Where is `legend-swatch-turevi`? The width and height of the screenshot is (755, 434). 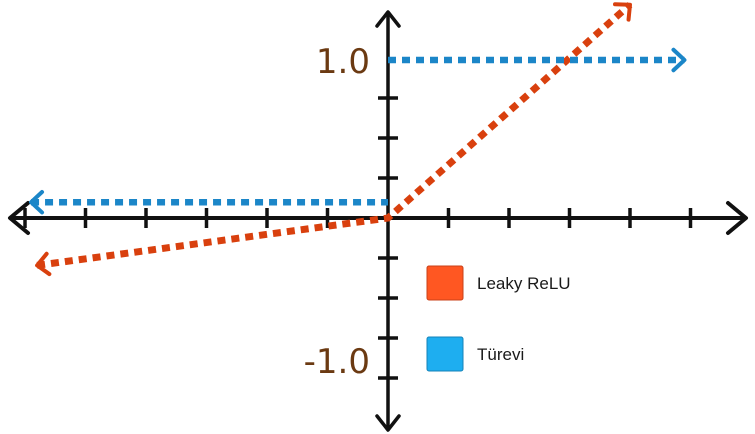 legend-swatch-turevi is located at coordinates (445, 354).